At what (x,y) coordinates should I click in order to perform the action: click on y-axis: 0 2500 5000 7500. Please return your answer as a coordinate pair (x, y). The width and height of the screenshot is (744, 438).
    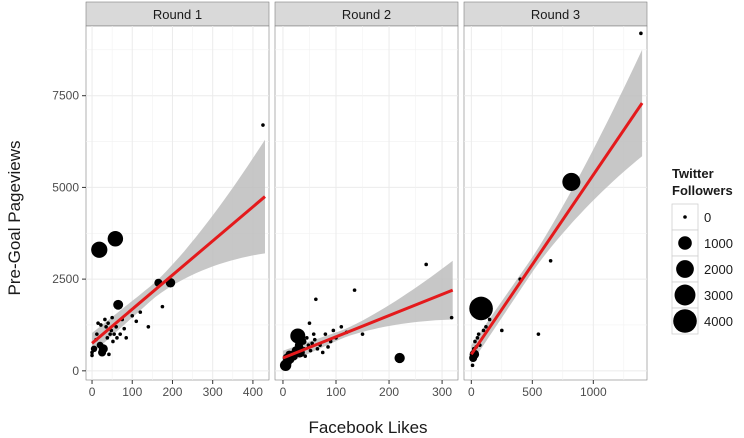
    Looking at the image, I should click on (69, 233).